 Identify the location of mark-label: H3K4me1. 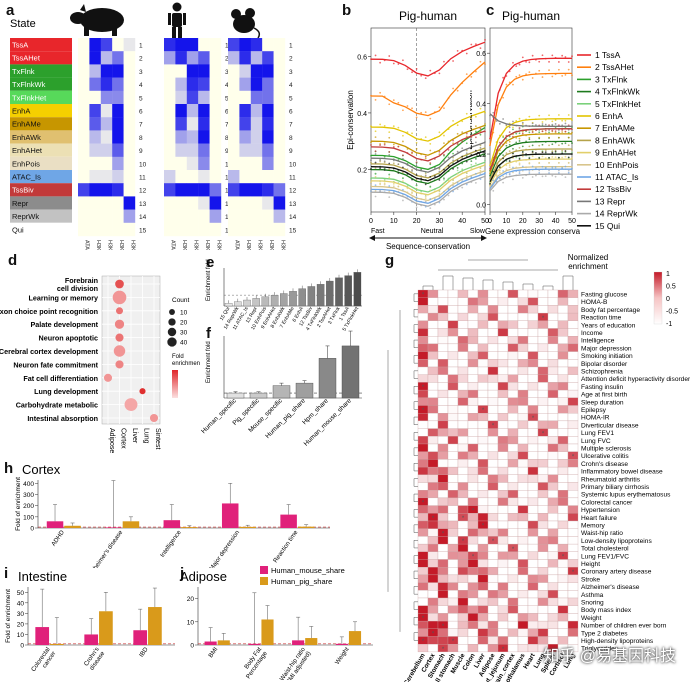
(121, 245).